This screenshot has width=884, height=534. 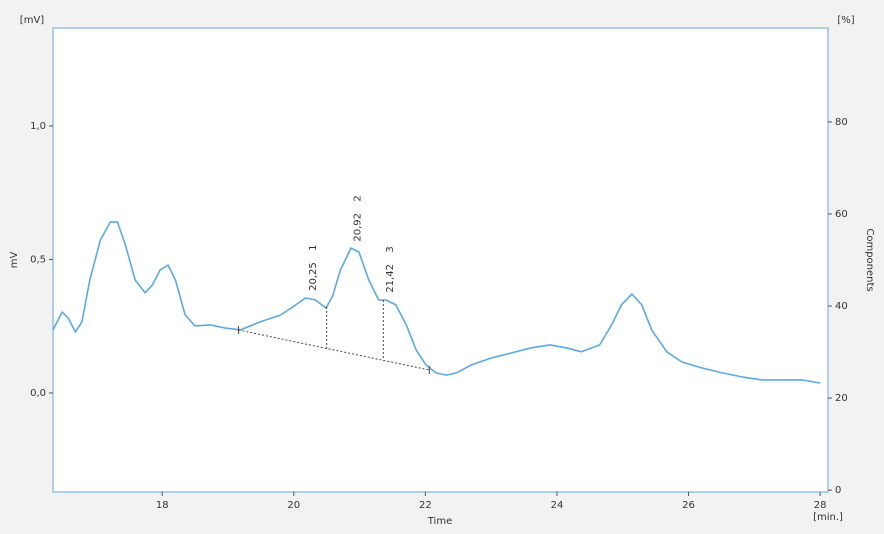 I want to click on peak-number: 3, so click(x=390, y=249).